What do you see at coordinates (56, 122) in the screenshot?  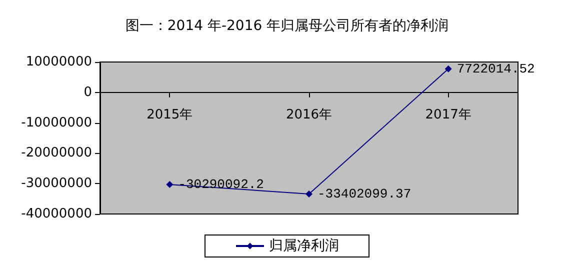 I see `y-tick-label: -10000000` at bounding box center [56, 122].